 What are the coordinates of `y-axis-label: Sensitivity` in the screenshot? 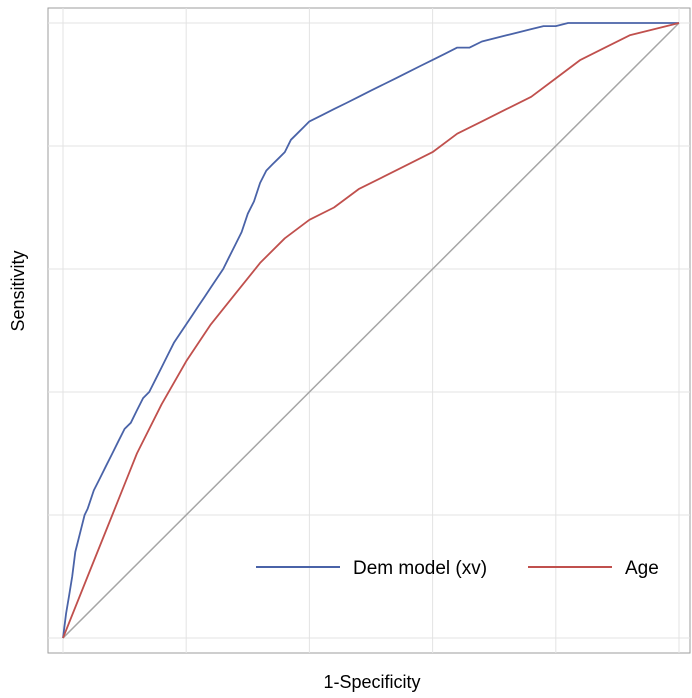 It's located at (18, 290).